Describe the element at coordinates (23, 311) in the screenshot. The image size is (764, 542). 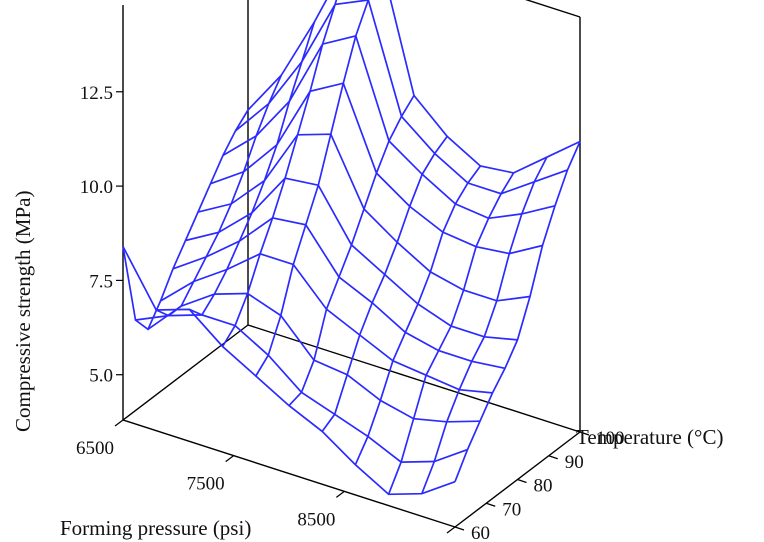
I see `z-axis-title: Compressive strength (MPa)` at that location.